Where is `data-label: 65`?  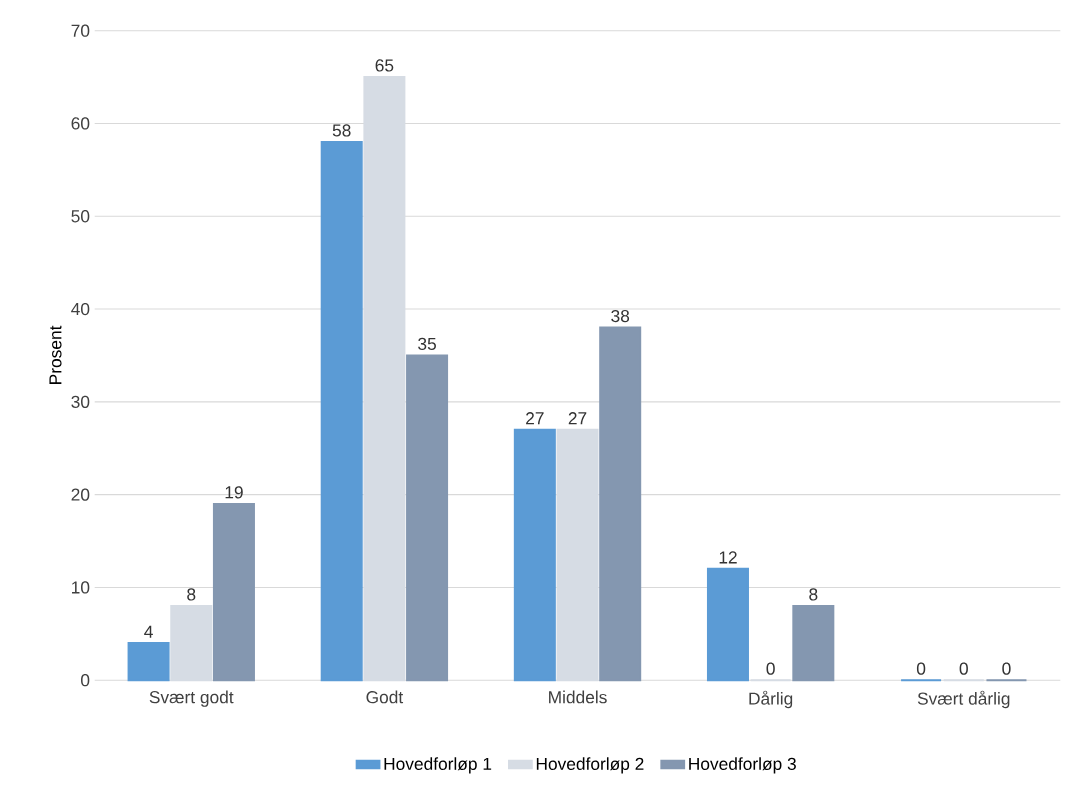 data-label: 65 is located at coordinates (384, 65).